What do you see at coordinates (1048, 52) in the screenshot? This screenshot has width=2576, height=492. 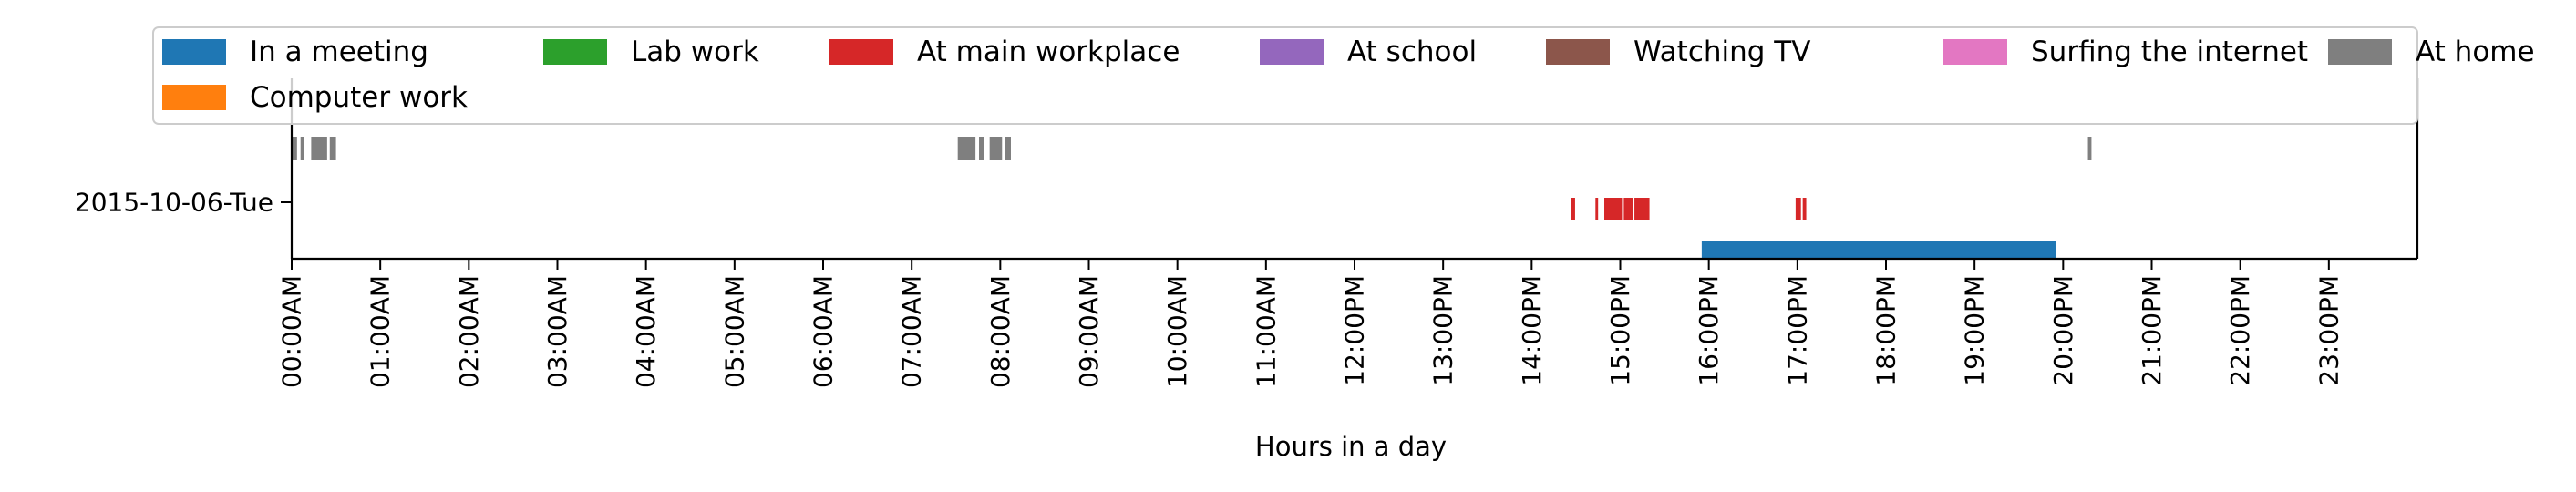 I see `legend-label-at-main-workplace: At main workplace` at bounding box center [1048, 52].